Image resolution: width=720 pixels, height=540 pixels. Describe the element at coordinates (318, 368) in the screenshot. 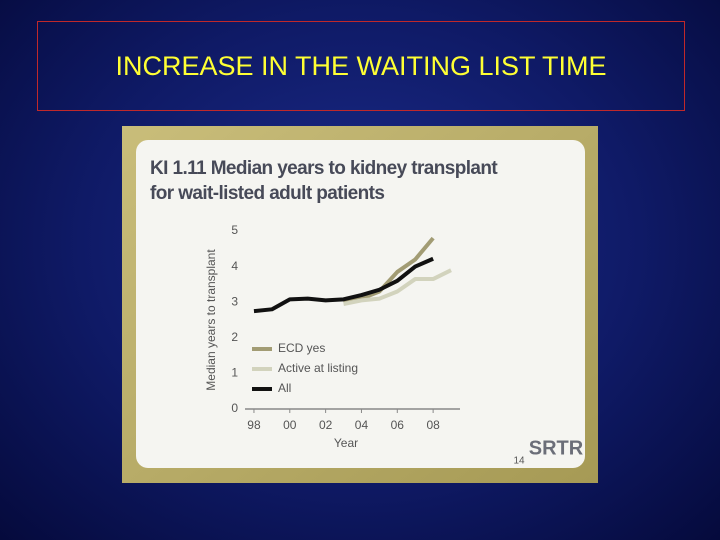

I see `legend-label: Active at listing` at that location.